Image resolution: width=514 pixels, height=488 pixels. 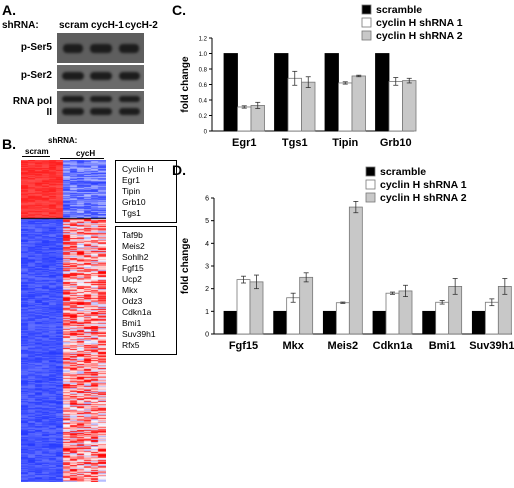 I want to click on gene-name: Odz3, so click(x=132, y=301).